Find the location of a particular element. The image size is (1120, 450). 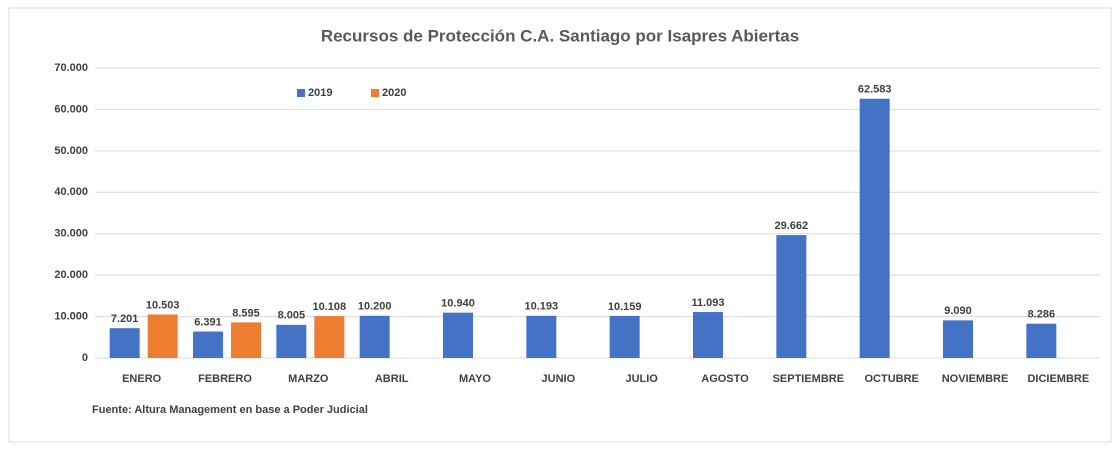

value-label: 10.159 is located at coordinates (625, 307).